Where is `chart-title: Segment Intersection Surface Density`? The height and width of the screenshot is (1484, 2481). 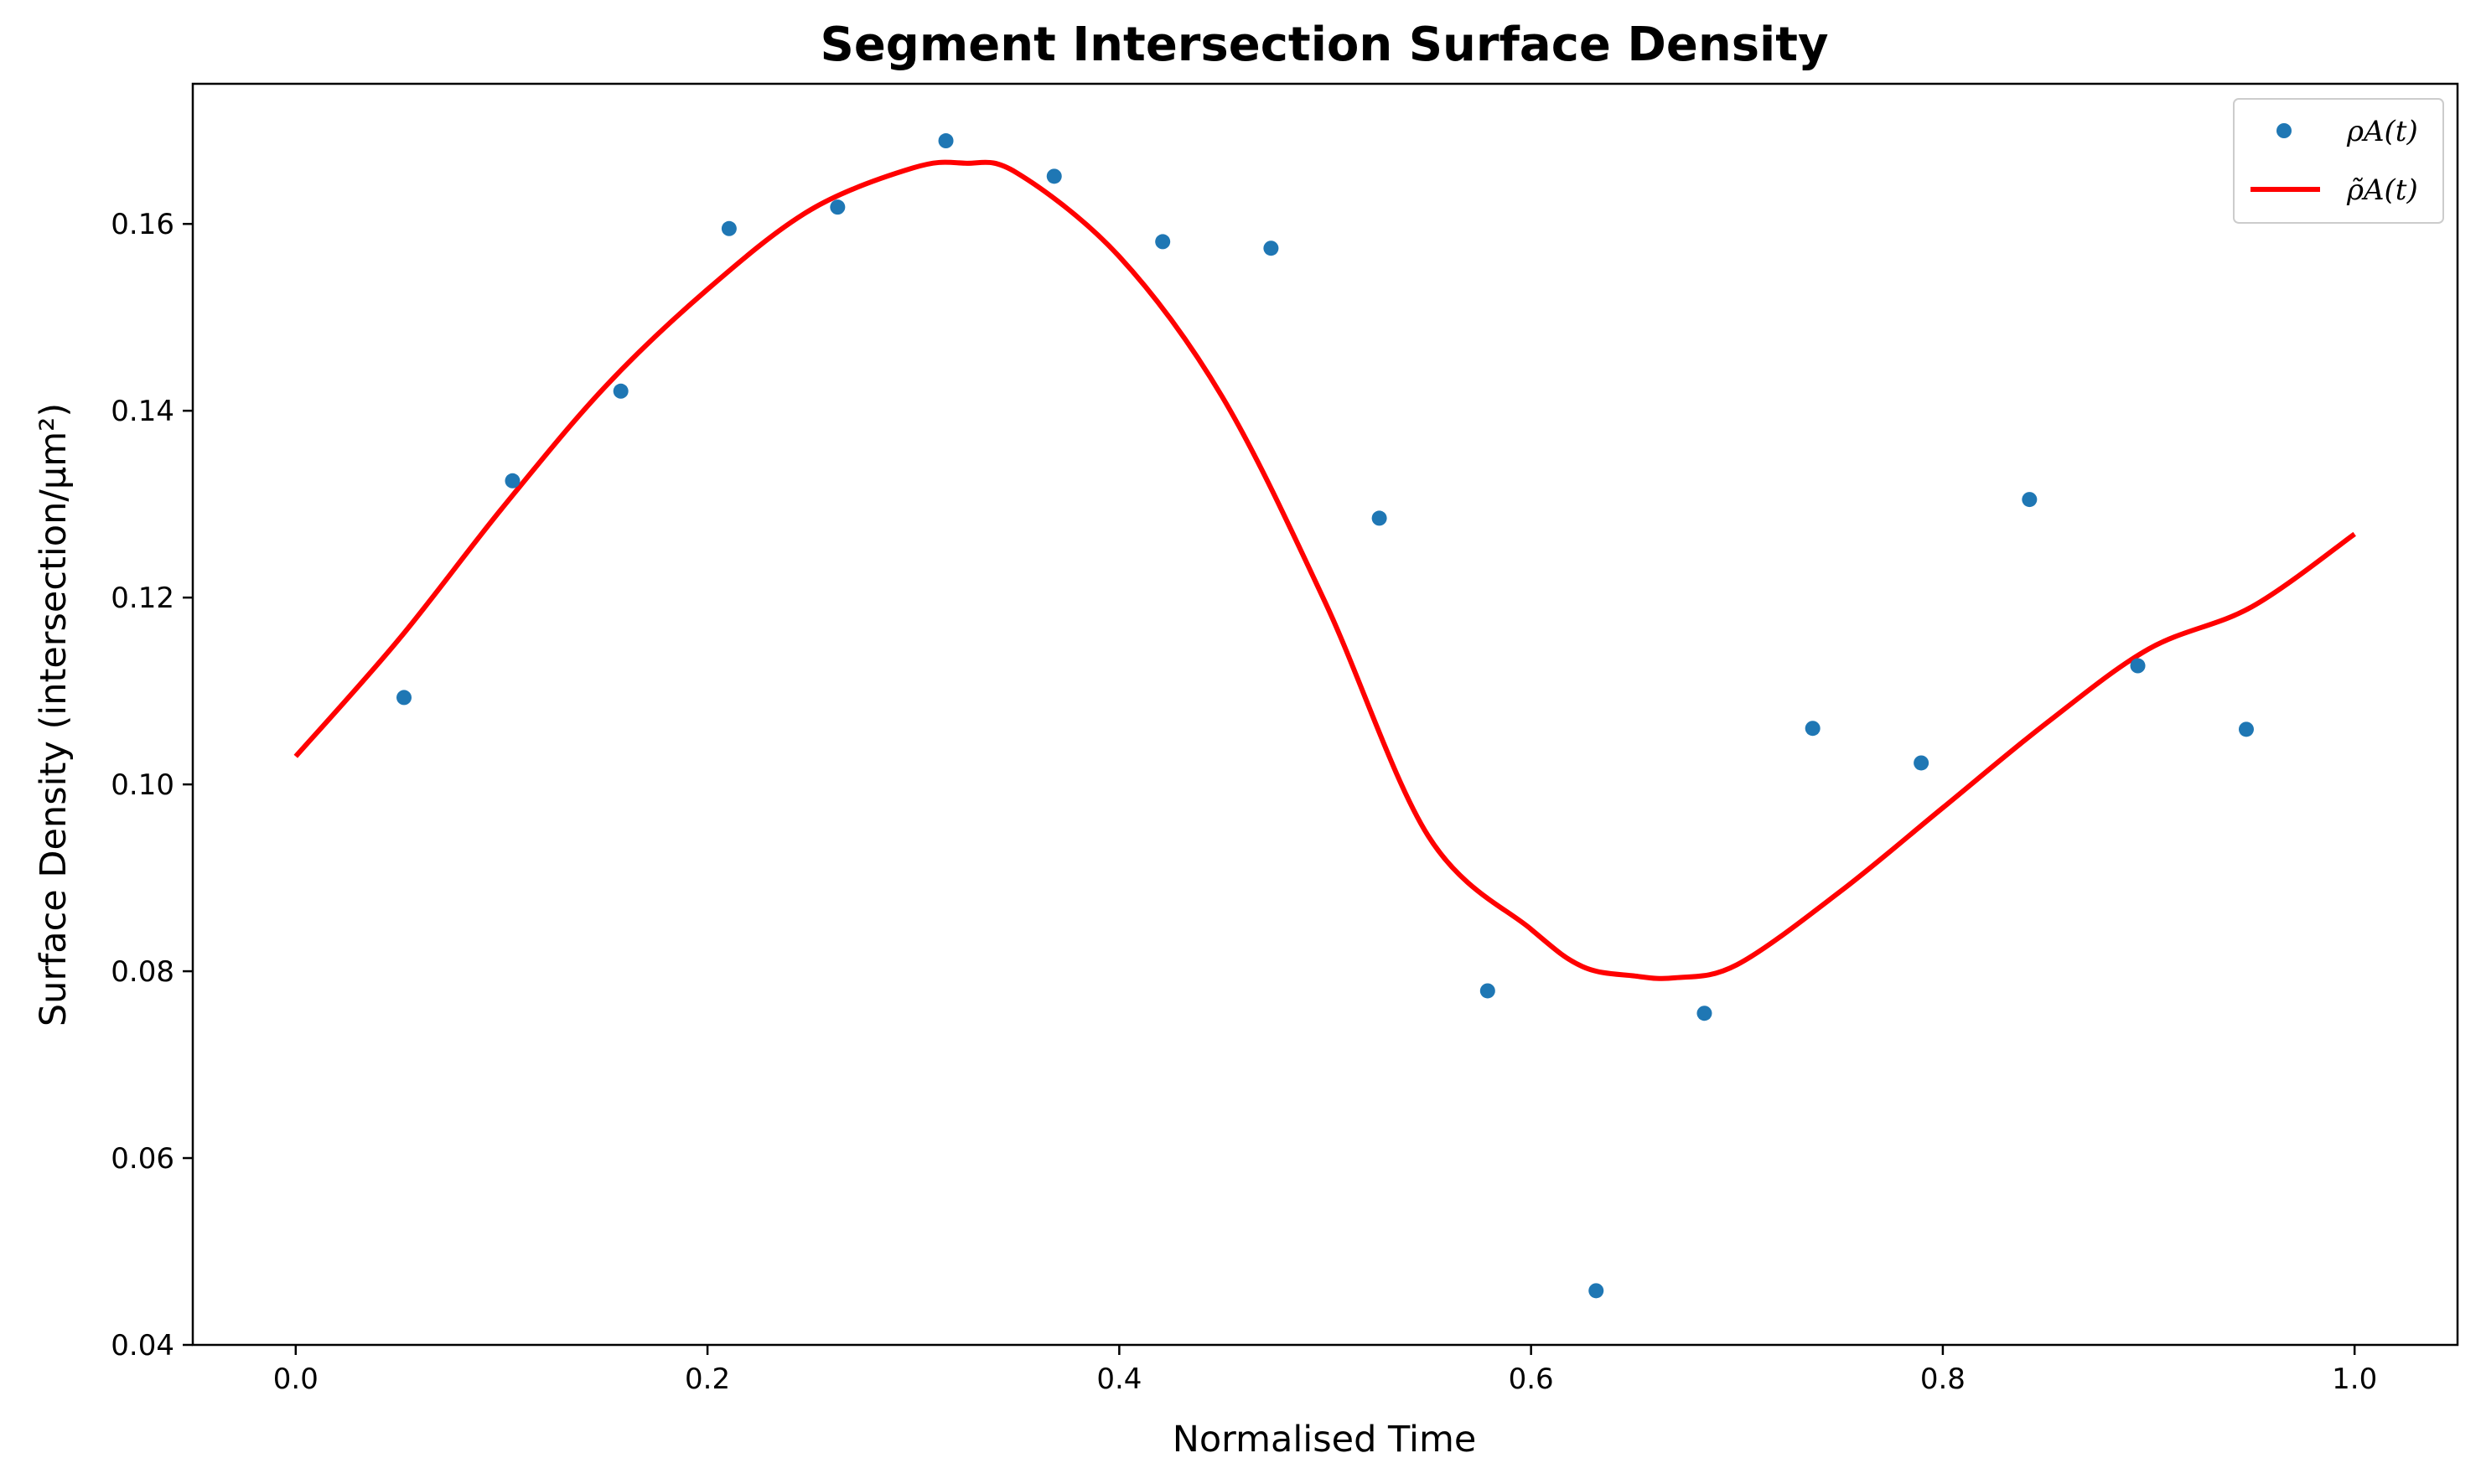
chart-title: Segment Intersection Surface Density is located at coordinates (1324, 45).